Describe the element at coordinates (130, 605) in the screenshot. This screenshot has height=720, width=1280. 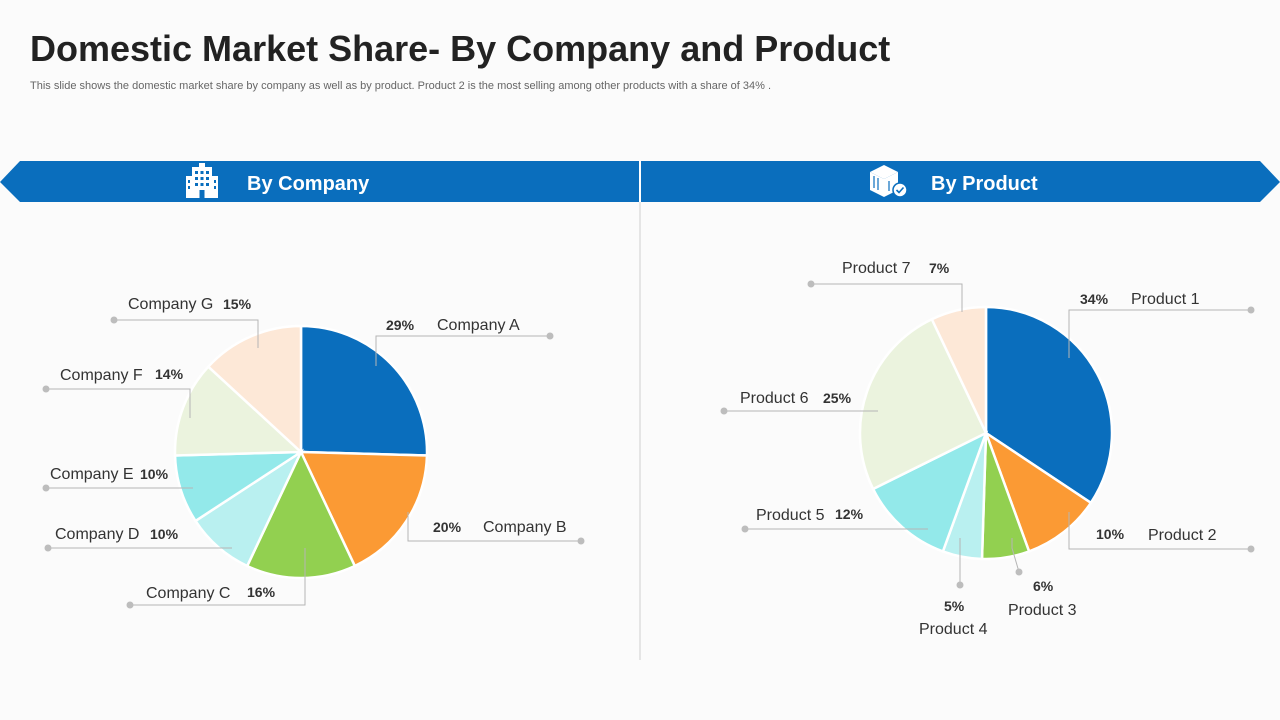
I see `leader-dot-company-c` at that location.